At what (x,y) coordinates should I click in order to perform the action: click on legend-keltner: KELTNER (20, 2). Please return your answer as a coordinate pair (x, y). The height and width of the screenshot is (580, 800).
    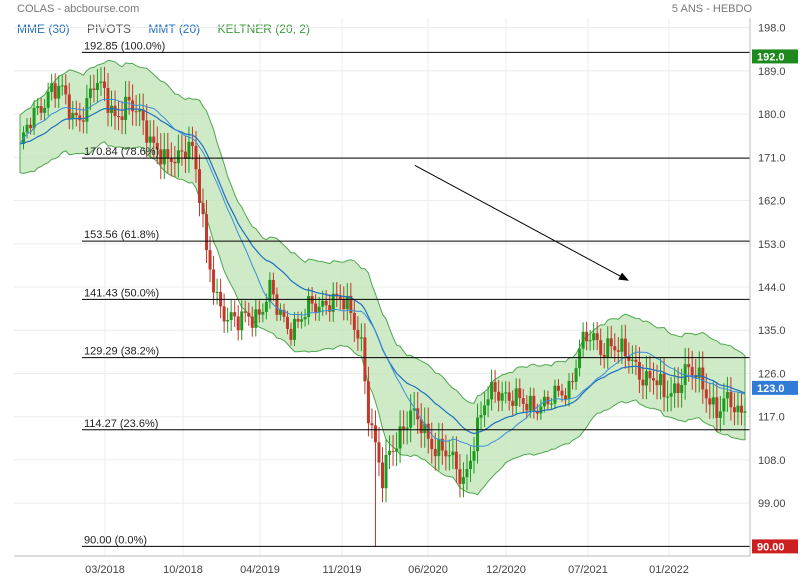
    Looking at the image, I should click on (263, 29).